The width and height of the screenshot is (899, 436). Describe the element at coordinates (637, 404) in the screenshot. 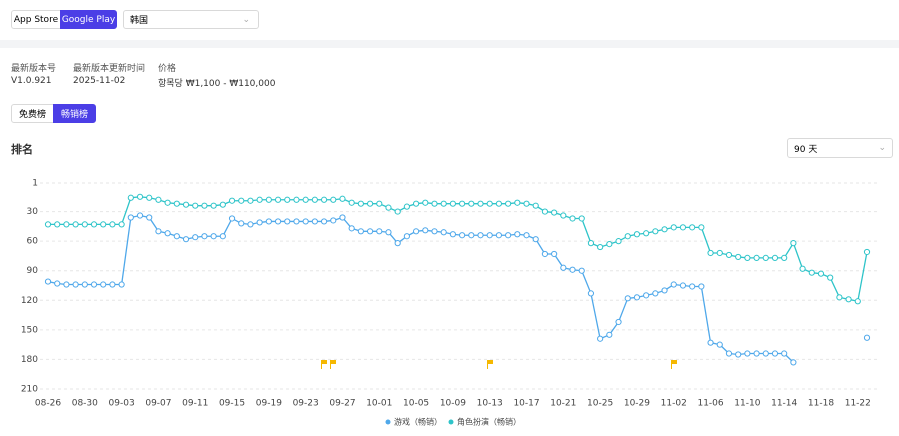

I see `x-tick-label: 10-29` at that location.